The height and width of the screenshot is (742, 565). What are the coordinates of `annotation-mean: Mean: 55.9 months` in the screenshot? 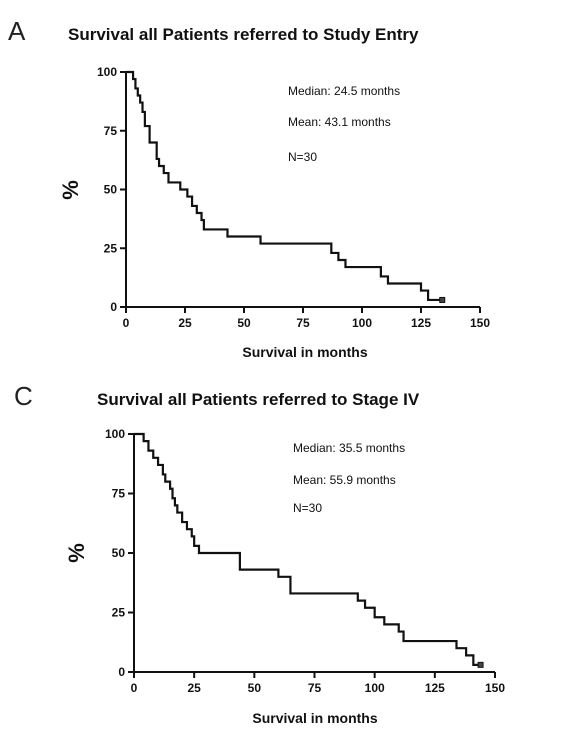 It's located at (344, 480).